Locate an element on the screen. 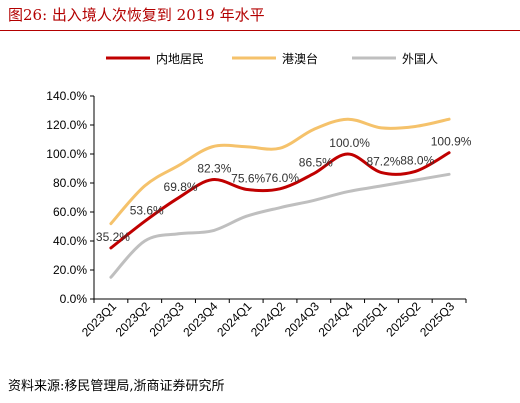 The height and width of the screenshot is (403, 520). figure-title: 图26: 出入境人次恢复到 2019 年水平 is located at coordinates (136, 15).